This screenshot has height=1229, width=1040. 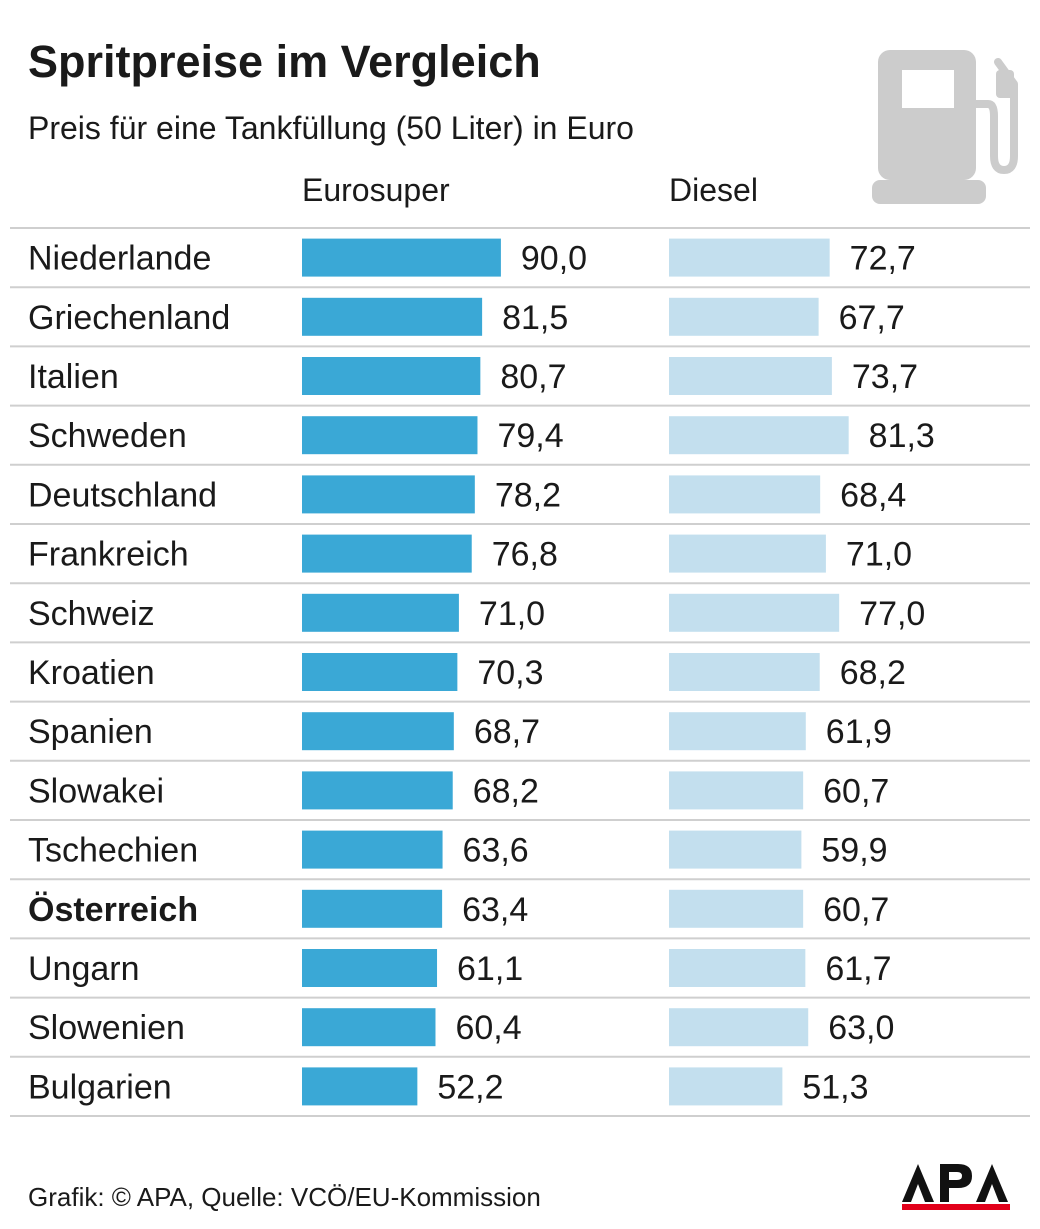 I want to click on fuel-pump-icon, so click(x=945, y=127).